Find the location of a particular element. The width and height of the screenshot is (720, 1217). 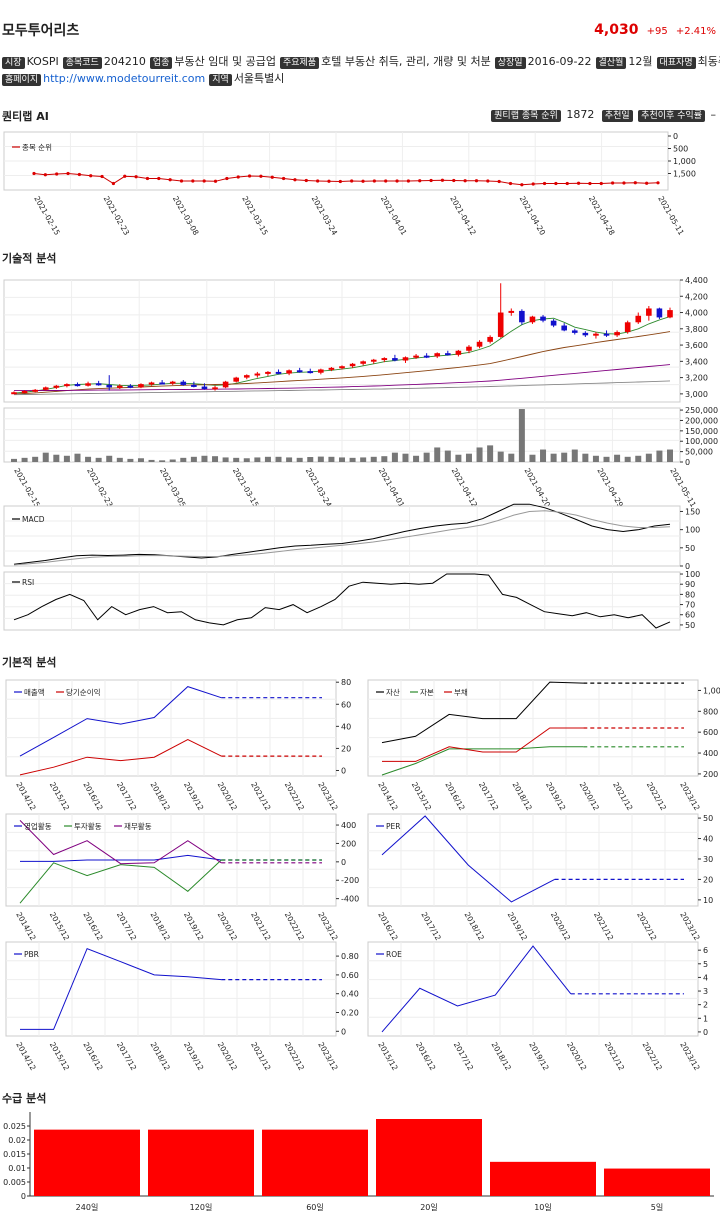

x-tick-label: 240일 is located at coordinates (87, 1207).